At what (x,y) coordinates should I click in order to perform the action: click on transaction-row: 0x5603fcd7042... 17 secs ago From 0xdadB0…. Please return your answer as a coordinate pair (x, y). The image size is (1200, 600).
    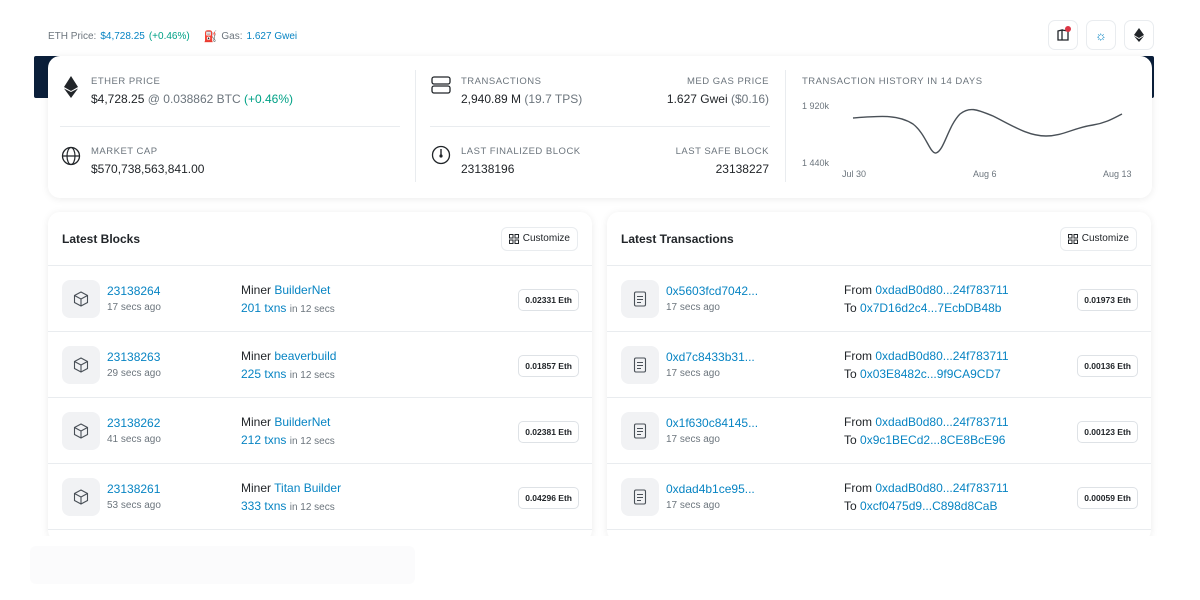
    Looking at the image, I should click on (879, 299).